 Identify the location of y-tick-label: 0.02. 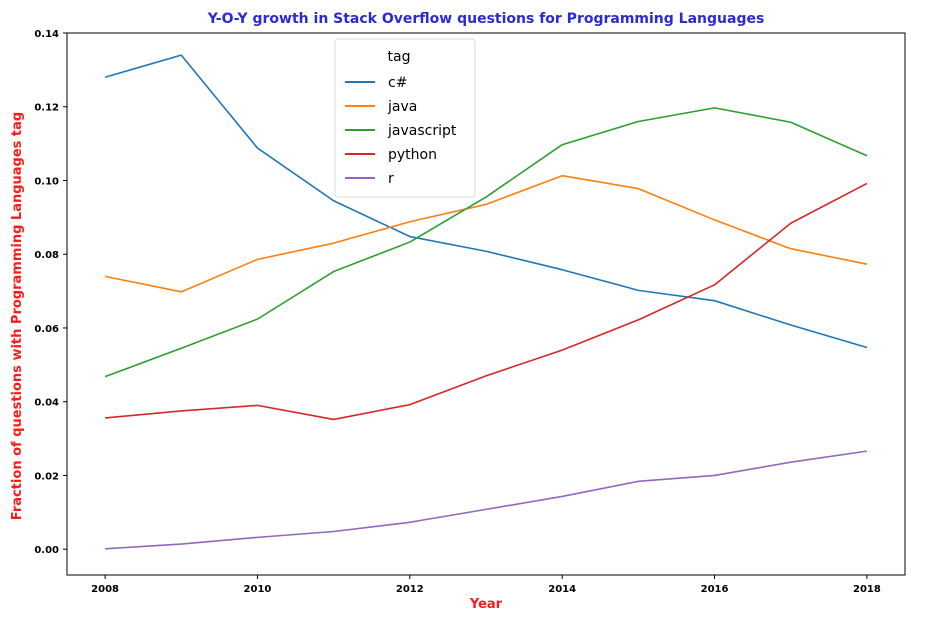
(46, 476).